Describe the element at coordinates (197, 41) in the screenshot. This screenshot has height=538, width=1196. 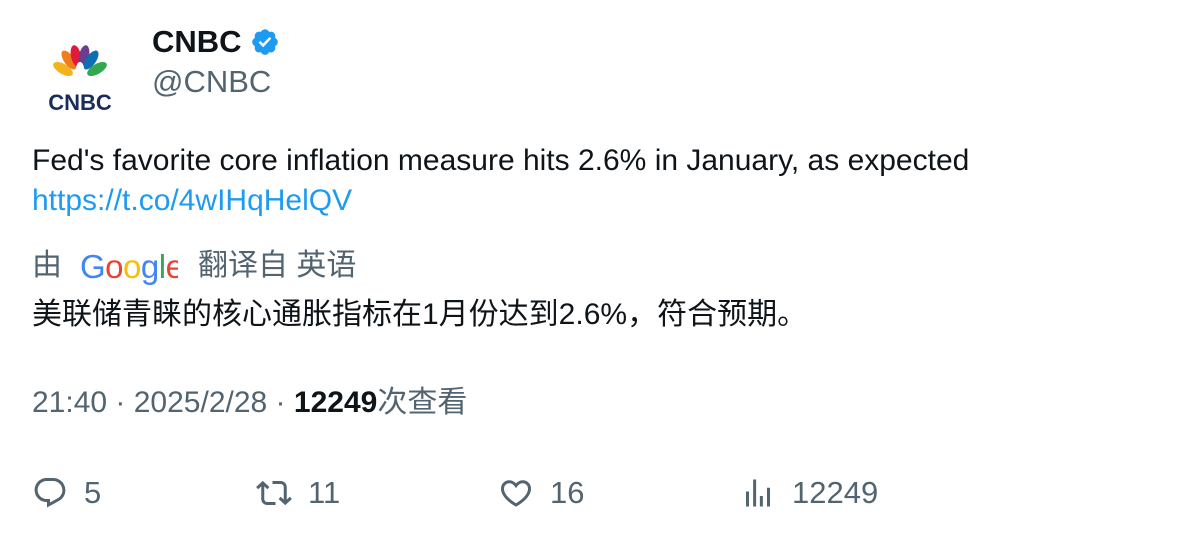
I see `display-name: CNBC` at that location.